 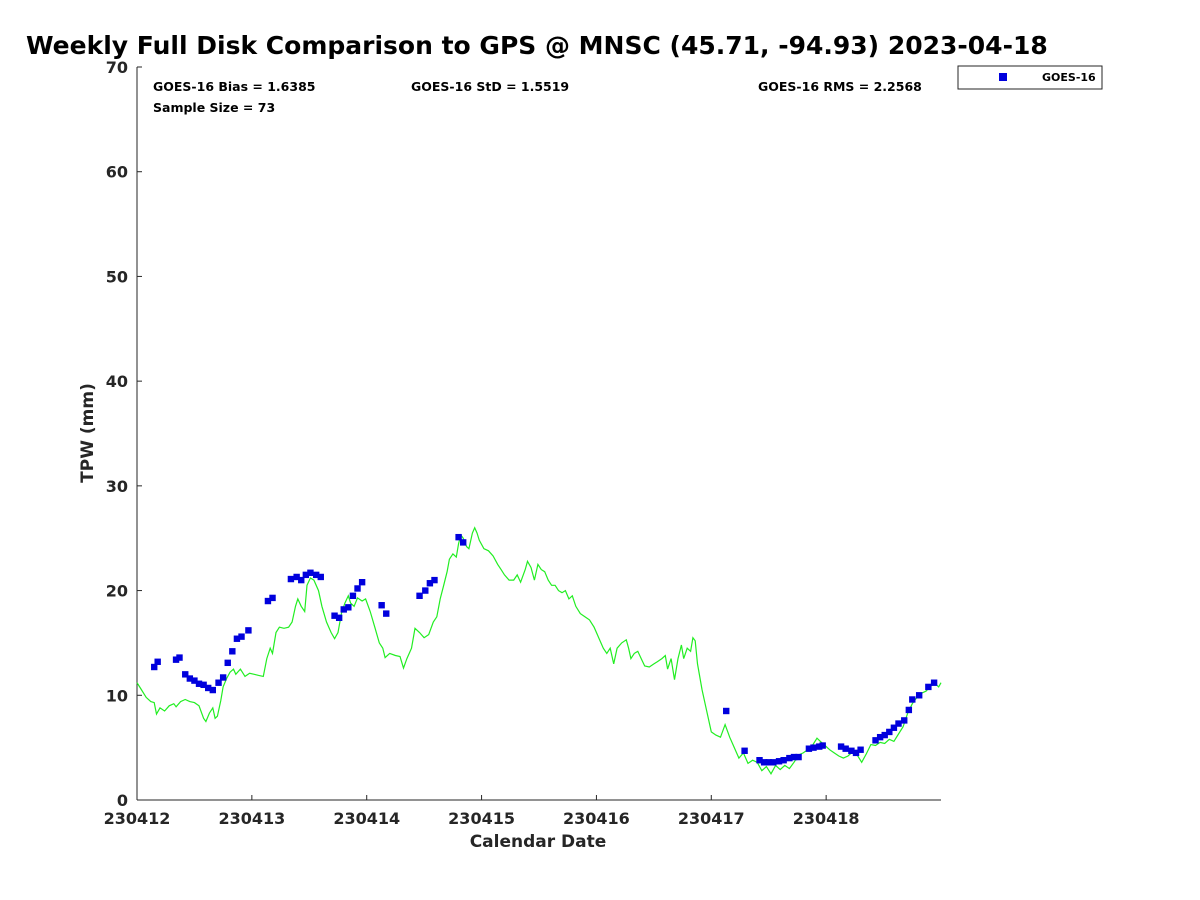 I want to click on rms-stat: GOES-16 RMS = 2.2568, so click(x=840, y=86).